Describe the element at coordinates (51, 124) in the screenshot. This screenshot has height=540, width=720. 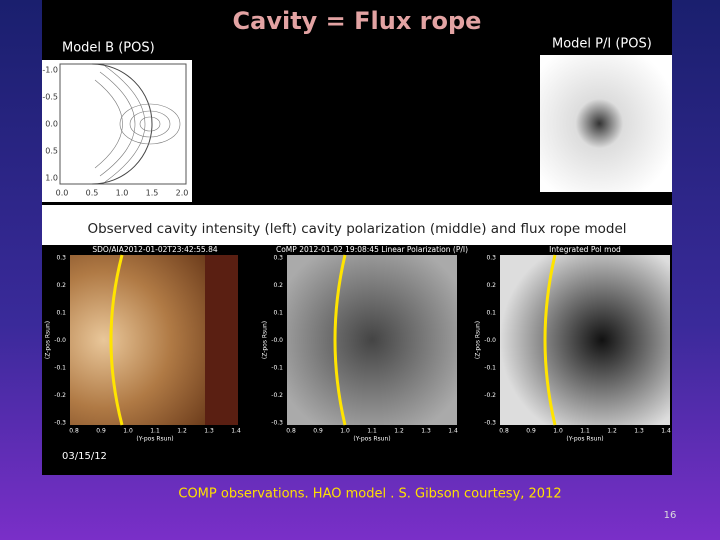
I see `model-b-ytick: 0.0` at that location.